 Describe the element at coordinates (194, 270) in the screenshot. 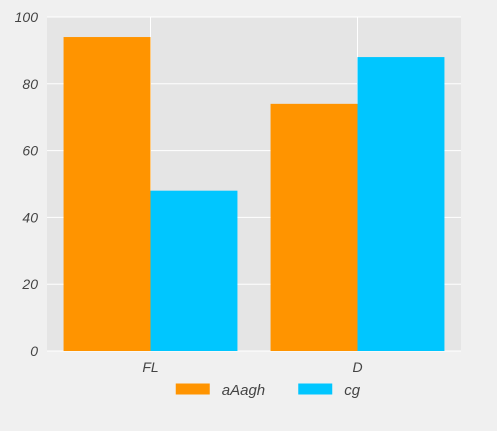

I see `bar-cg-fl` at that location.